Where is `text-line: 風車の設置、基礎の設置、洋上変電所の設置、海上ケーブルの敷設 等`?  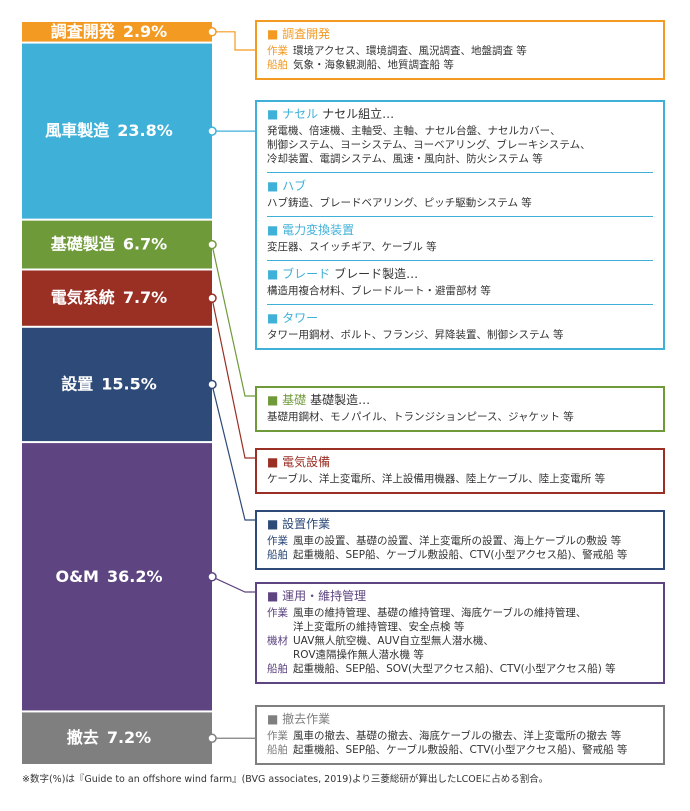 text-line: 風車の設置、基礎の設置、洋上変電所の設置、海上ケーブルの敷設 等 is located at coordinates (457, 541).